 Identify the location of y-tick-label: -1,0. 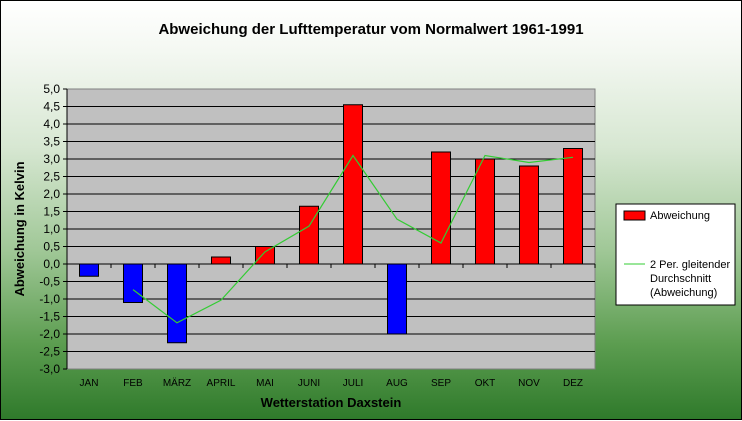
(49, 299).